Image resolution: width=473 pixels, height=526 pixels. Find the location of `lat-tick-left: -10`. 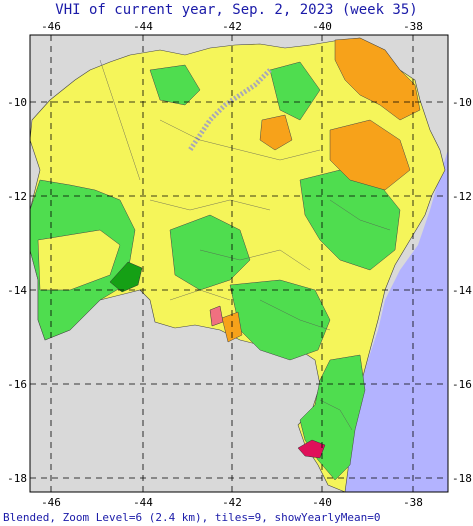

lat-tick-left: -10 is located at coordinates (17, 102).